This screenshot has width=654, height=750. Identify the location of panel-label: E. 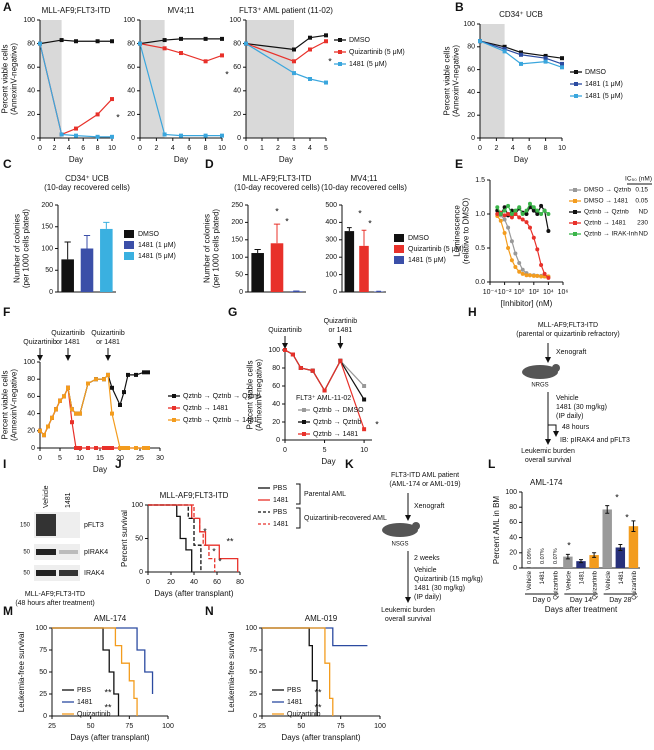
(459, 164).